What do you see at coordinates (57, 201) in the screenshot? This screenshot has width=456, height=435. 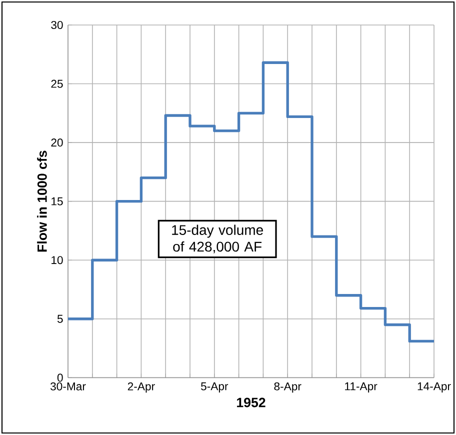 I see `y-tick-label: 15` at bounding box center [57, 201].